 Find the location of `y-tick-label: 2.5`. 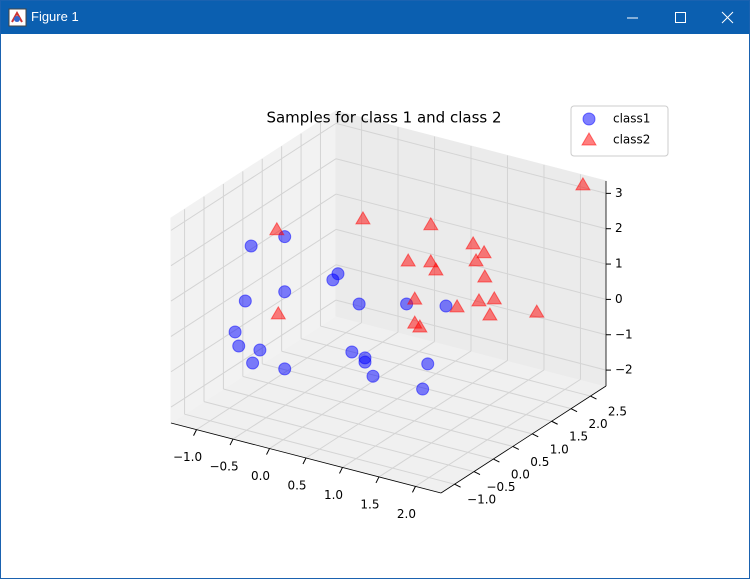

y-tick-label: 2.5 is located at coordinates (617, 412).